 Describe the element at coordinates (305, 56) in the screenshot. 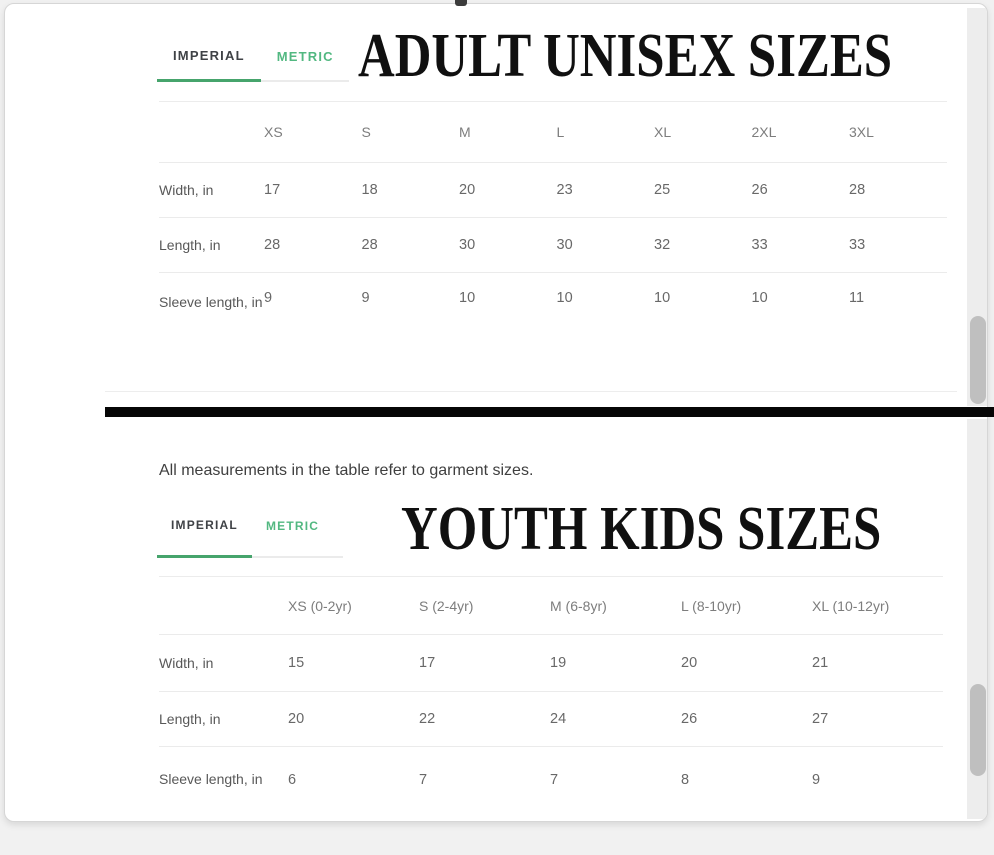

I see `adult-tab-metric: METRIC` at that location.